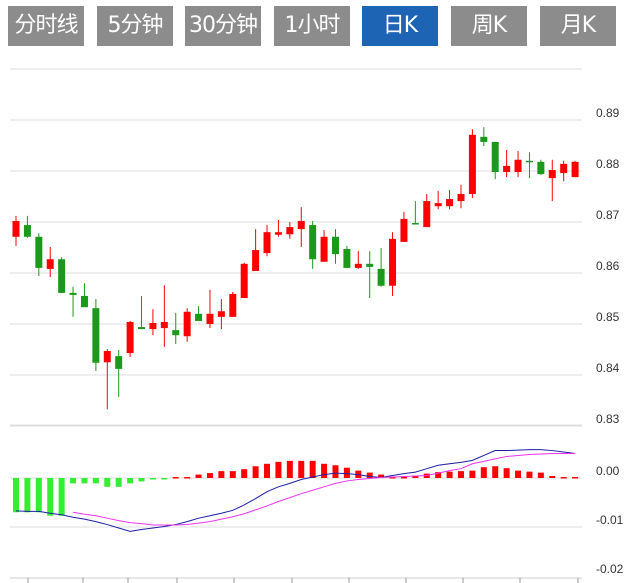 The height and width of the screenshot is (583, 639). Describe the element at coordinates (608, 471) in the screenshot. I see `y-tick-label: 0.00` at that location.